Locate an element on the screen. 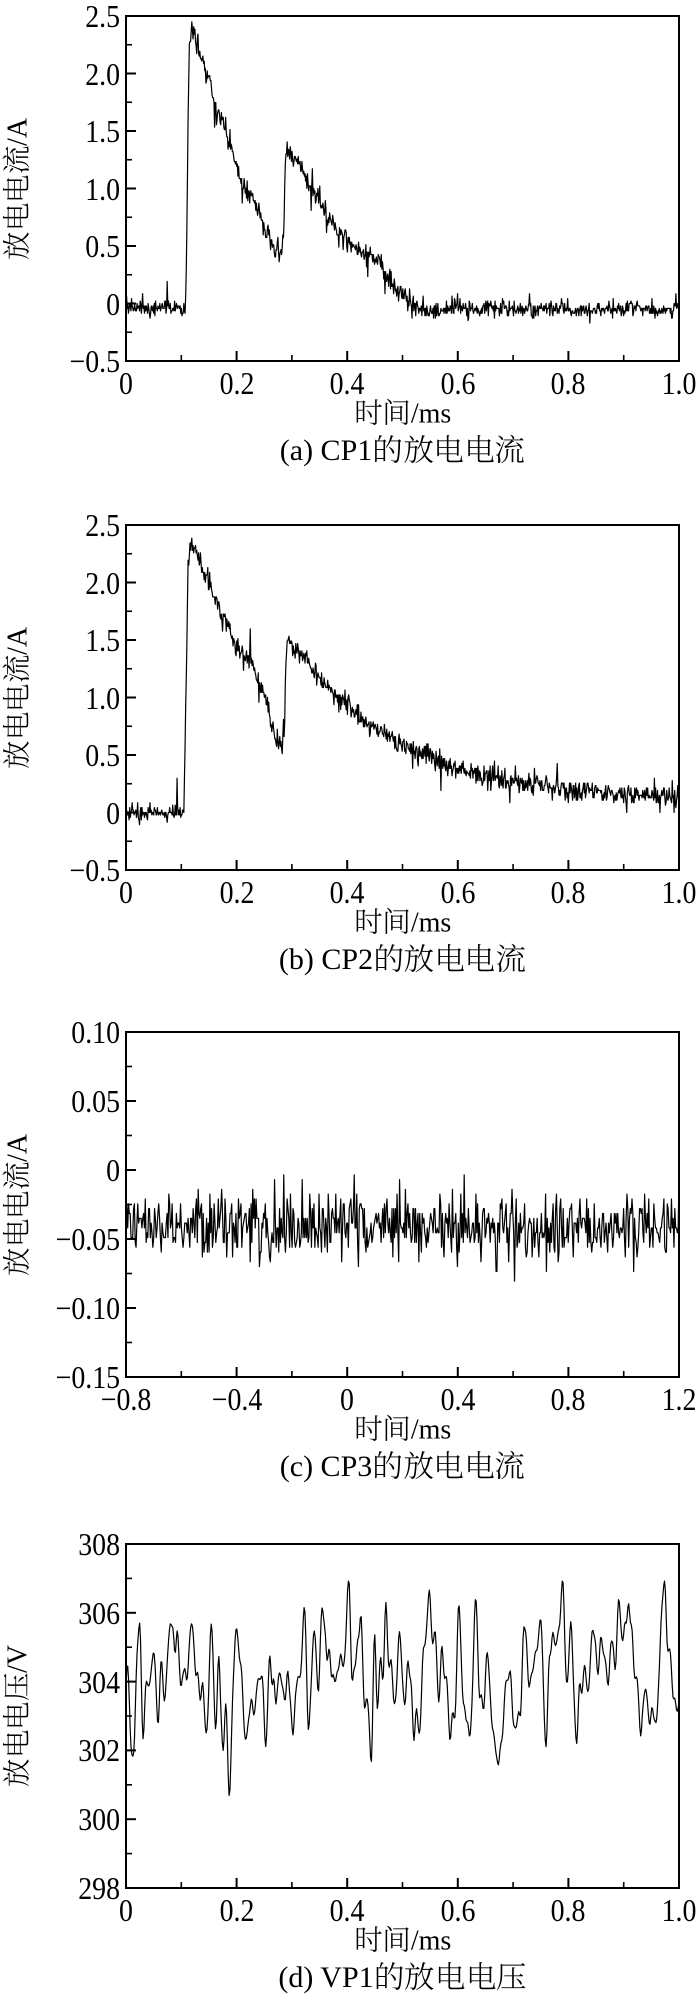 Image resolution: width=700 pixels, height=2001 pixels. trace-a is located at coordinates (402, 172).